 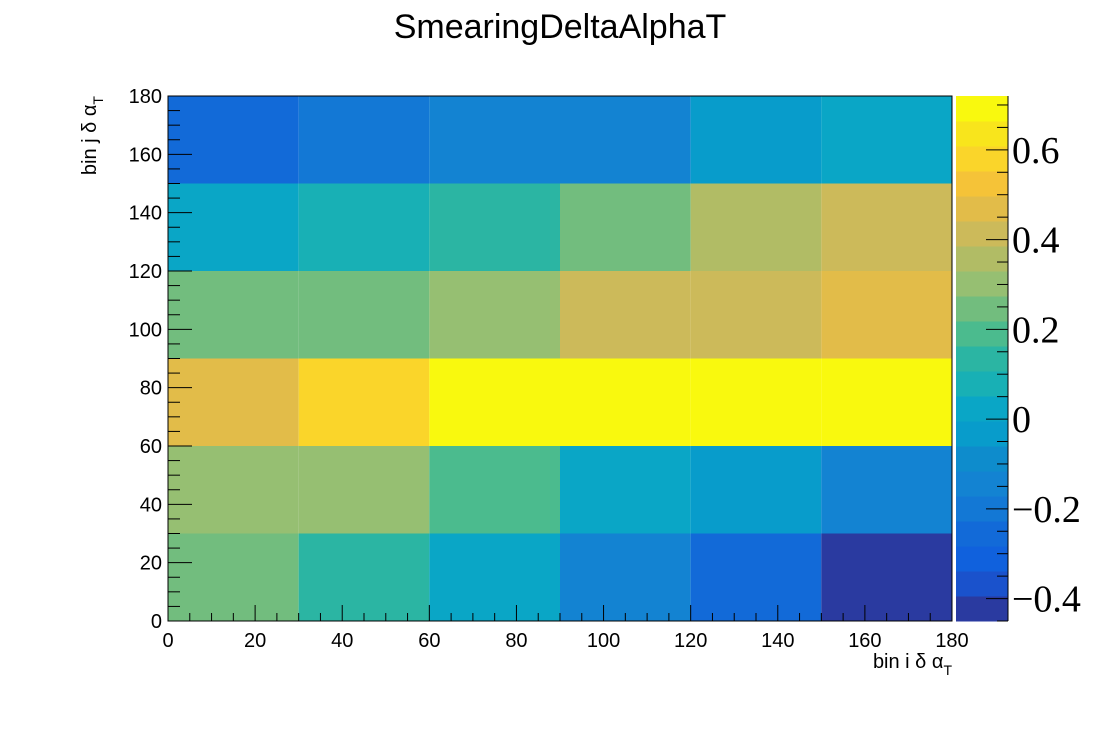 What do you see at coordinates (160, 359) in the screenshot?
I see `y-axis: 0 20 40 60 80 100 120 140 160 180` at bounding box center [160, 359].